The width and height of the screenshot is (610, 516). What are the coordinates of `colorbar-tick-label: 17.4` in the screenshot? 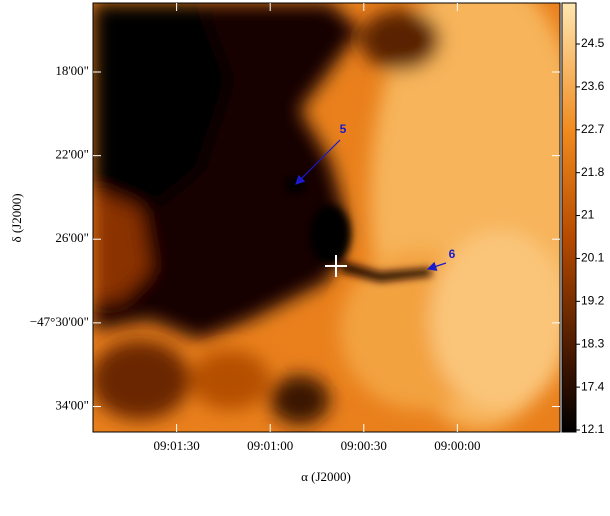 It's located at (593, 386).